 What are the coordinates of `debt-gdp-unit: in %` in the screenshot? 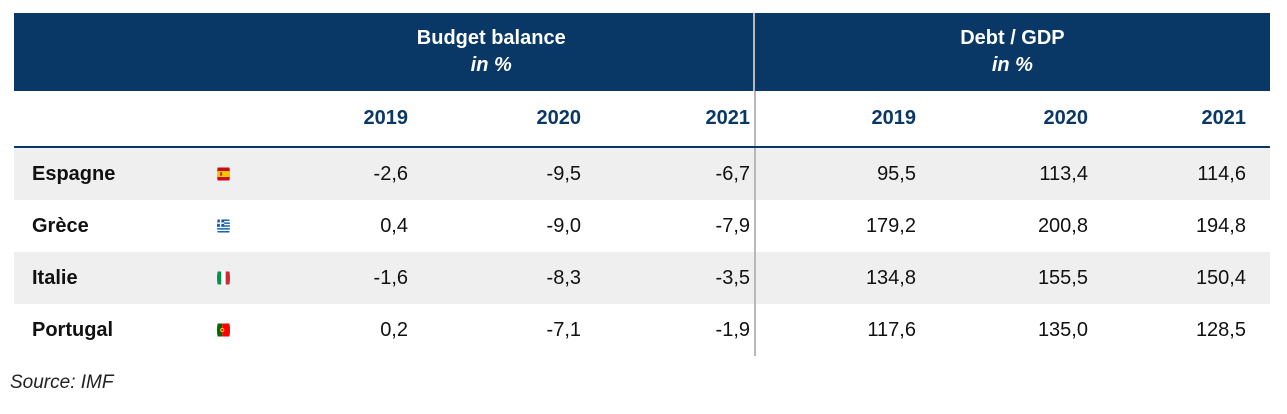 It's located at (1012, 65).